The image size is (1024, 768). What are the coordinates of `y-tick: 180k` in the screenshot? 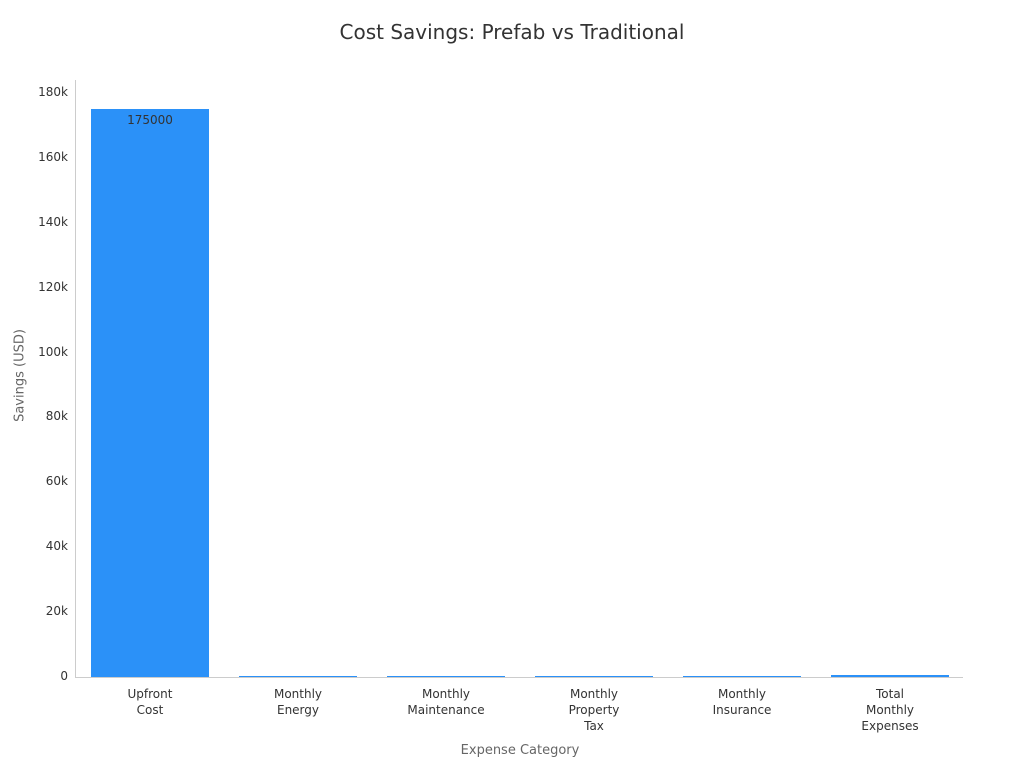 It's located at (53, 92).